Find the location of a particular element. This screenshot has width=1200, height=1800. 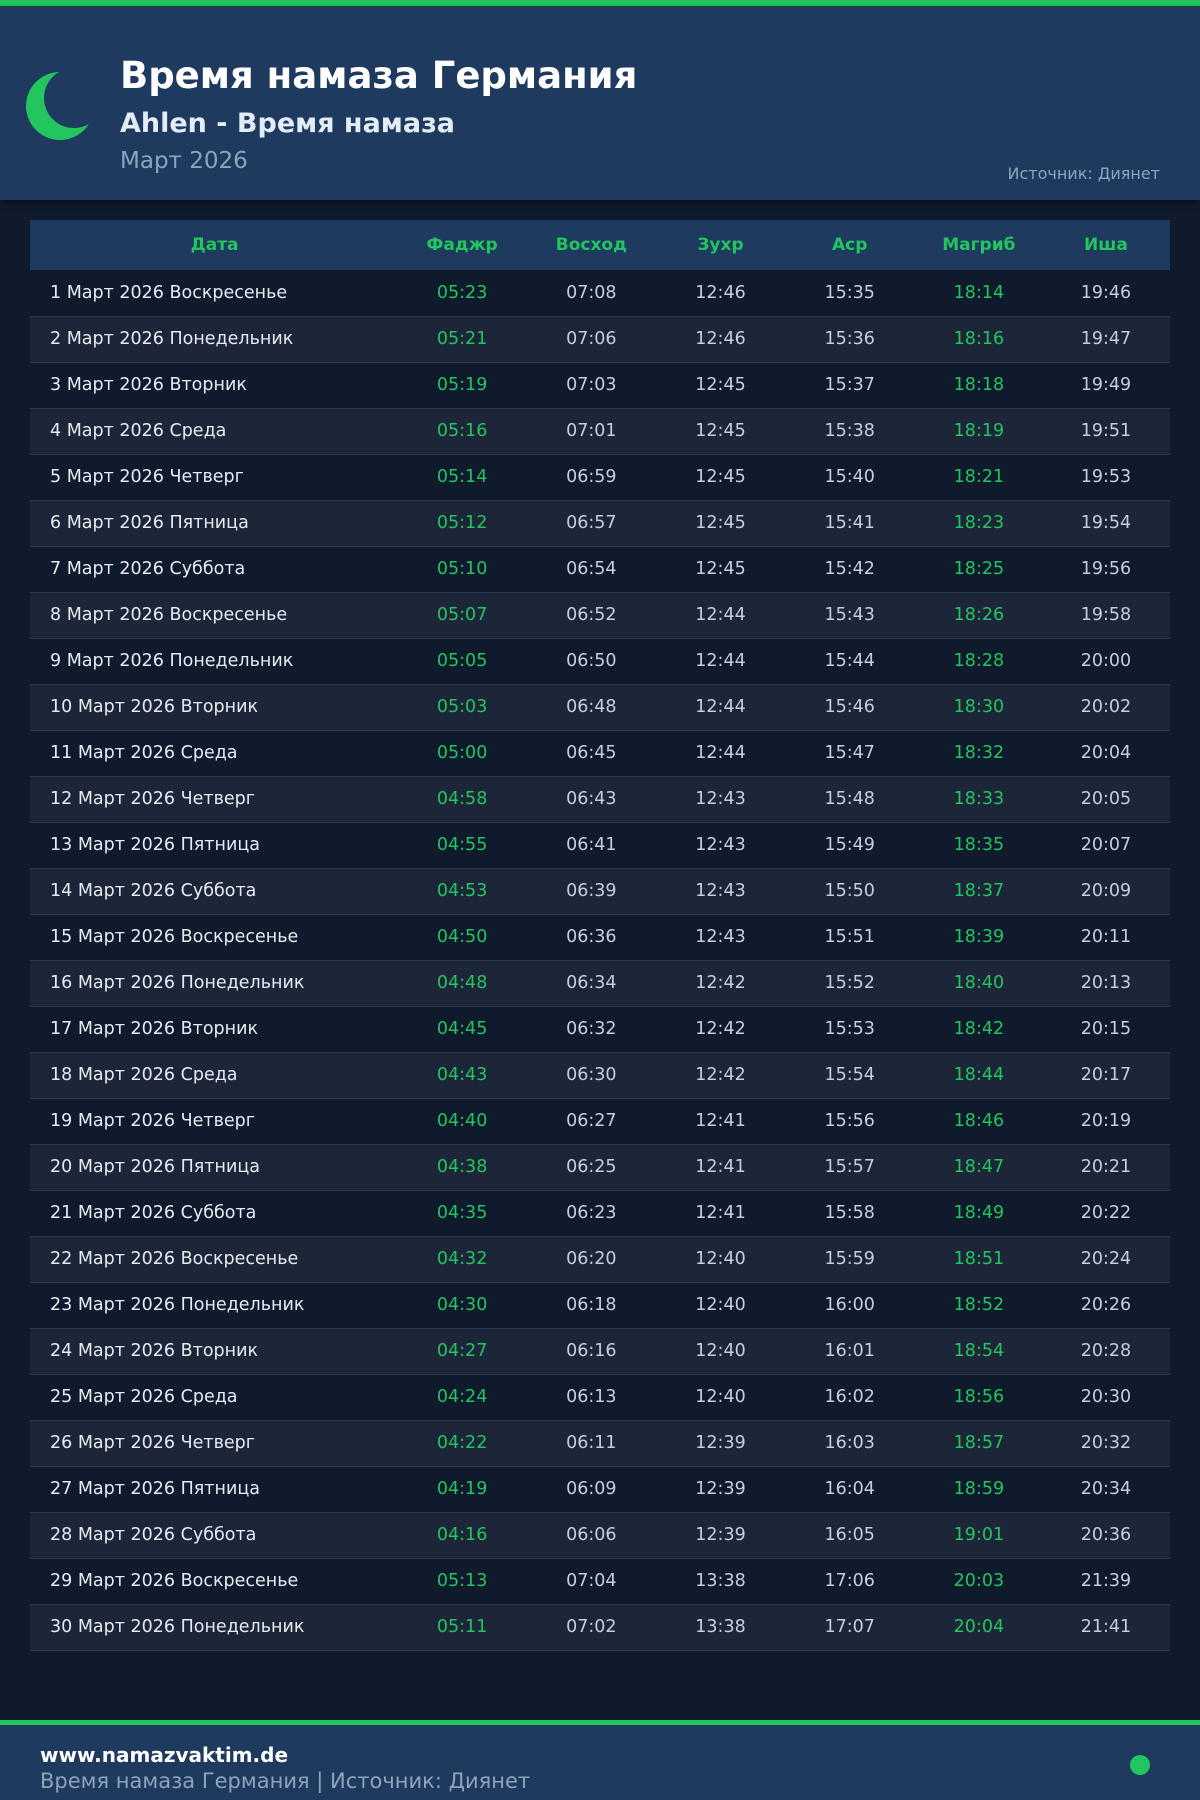

cell-asr: 15:47 is located at coordinates (849, 753).